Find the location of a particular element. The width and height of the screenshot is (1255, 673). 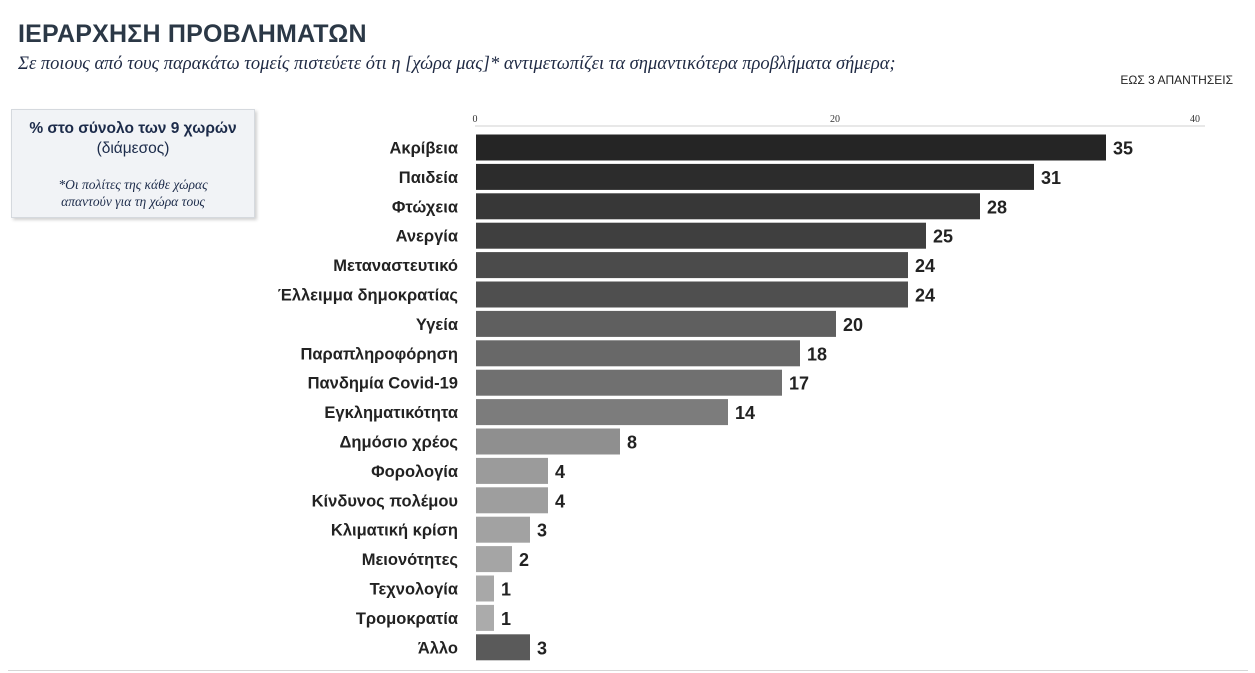

category-label: Παιδεία is located at coordinates (428, 178).